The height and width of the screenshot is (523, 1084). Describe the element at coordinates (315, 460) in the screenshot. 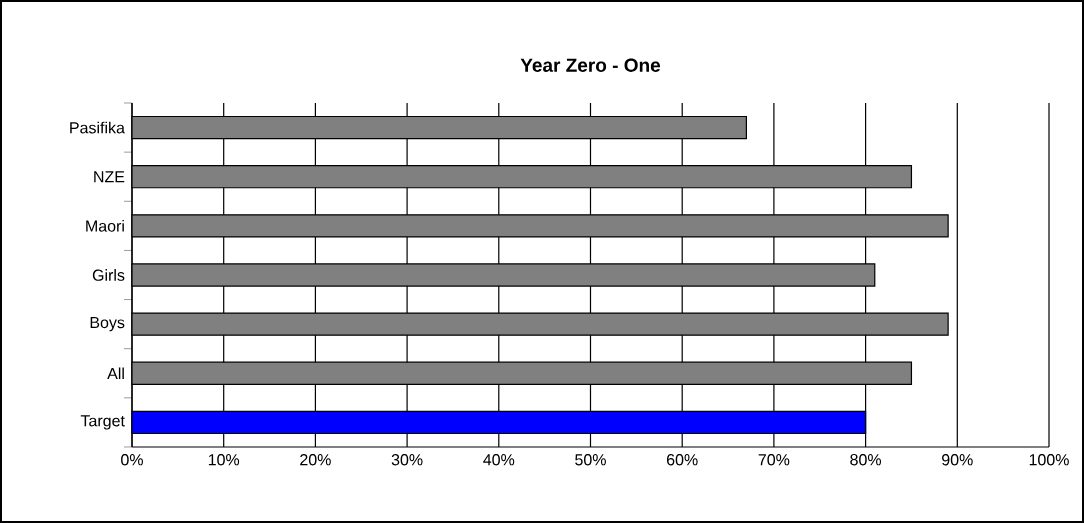

I see `x-tick-label: 20%` at that location.